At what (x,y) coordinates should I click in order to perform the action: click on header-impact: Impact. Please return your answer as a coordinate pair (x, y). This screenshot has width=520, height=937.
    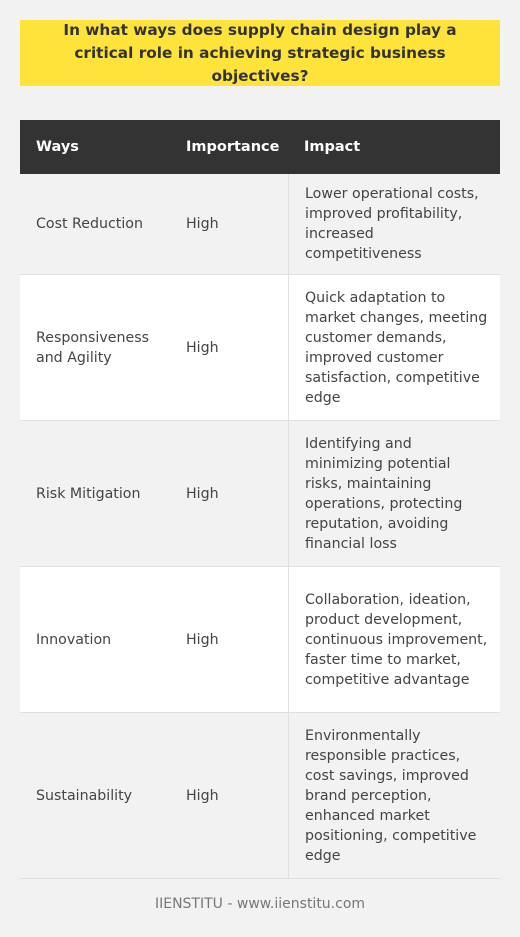
    Looking at the image, I should click on (332, 147).